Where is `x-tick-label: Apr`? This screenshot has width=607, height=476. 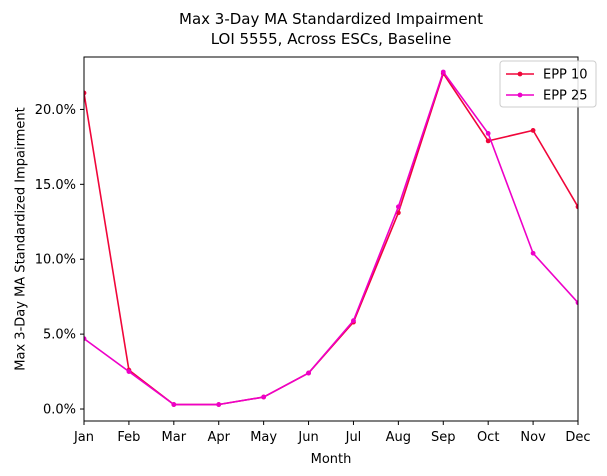 x-tick-label: Apr is located at coordinates (218, 437).